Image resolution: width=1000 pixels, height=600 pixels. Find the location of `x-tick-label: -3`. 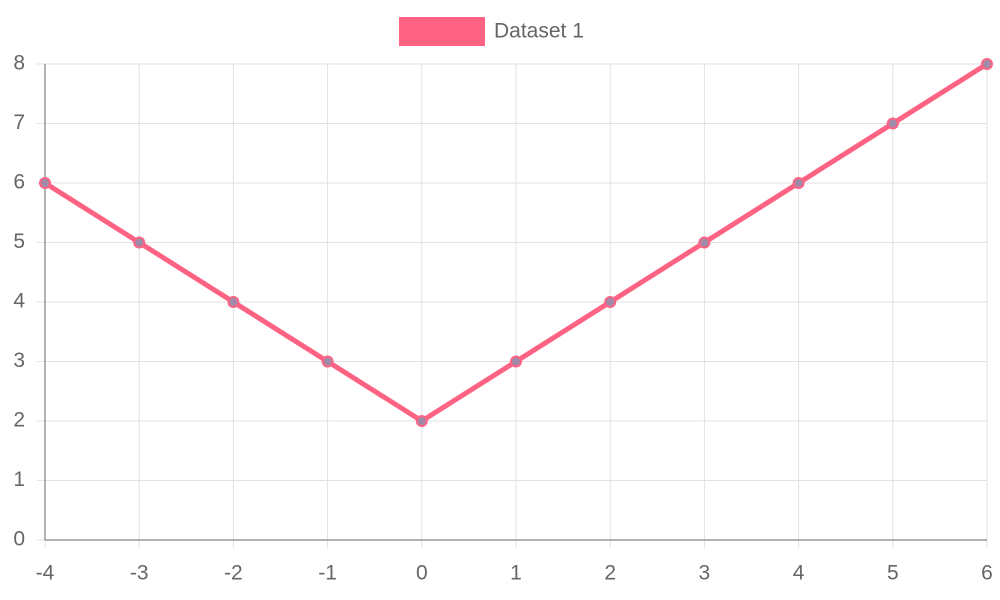

x-tick-label: -3 is located at coordinates (139, 573).